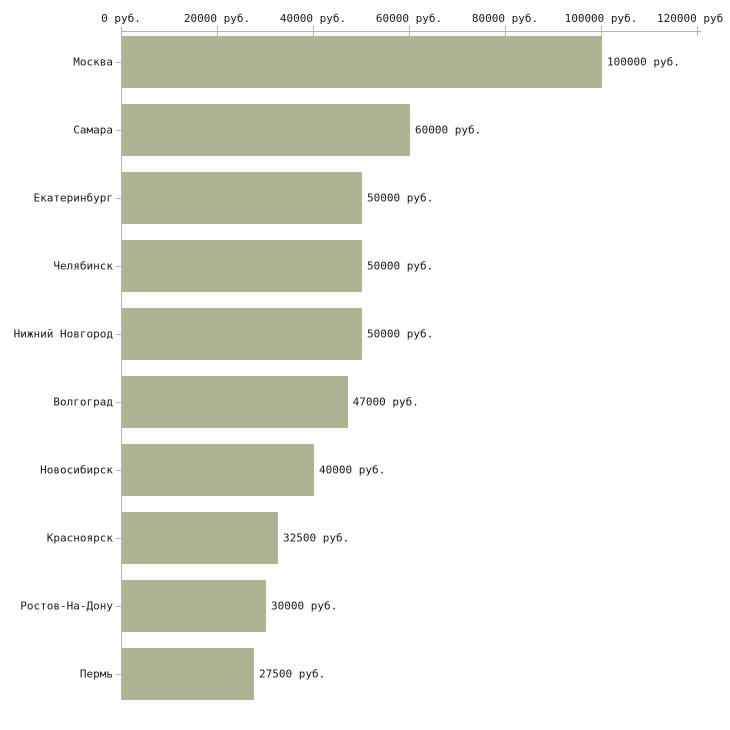 The height and width of the screenshot is (730, 730). Describe the element at coordinates (63, 334) in the screenshot. I see `category-label: Нижний Новгород` at that location.